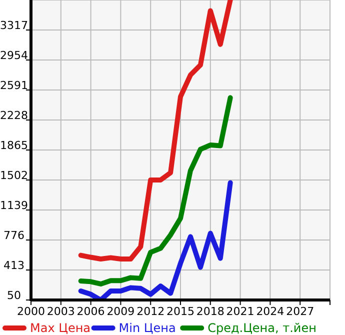 This screenshot has width=345, height=335. What do you see at coordinates (262, 328) in the screenshot?
I see `legend-label: Сред.Цена, т.йен` at bounding box center [262, 328].